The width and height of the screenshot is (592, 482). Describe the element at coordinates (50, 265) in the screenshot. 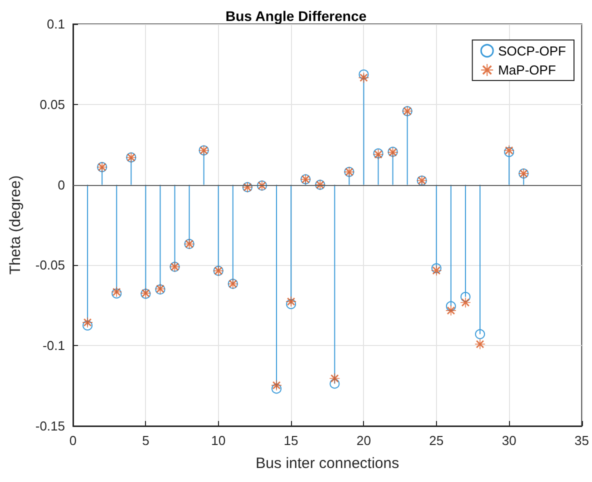

I see `y-tick-label: -0.05` at that location.